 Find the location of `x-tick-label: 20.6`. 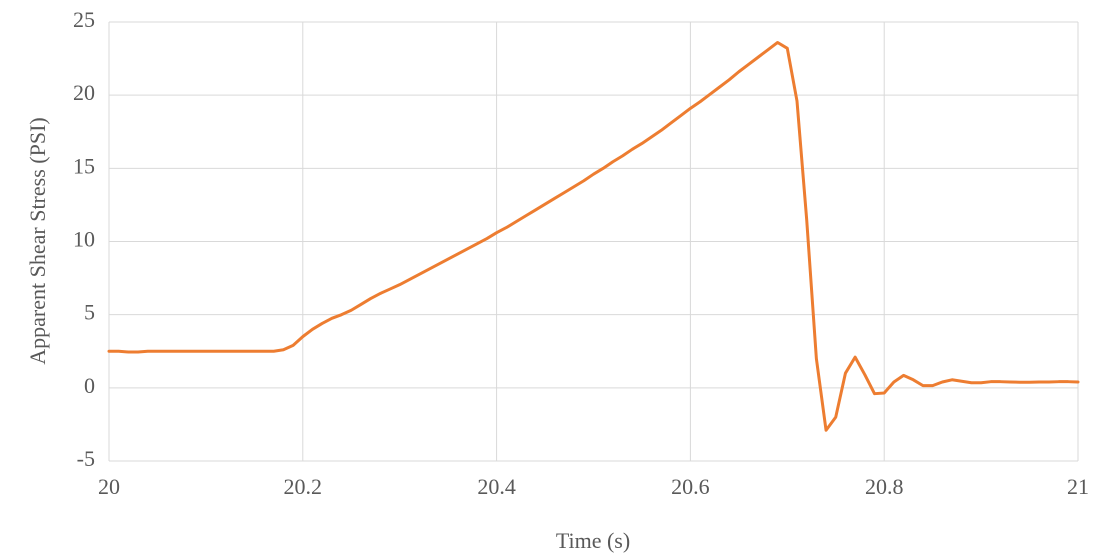

x-tick-label: 20.6 is located at coordinates (690, 486).